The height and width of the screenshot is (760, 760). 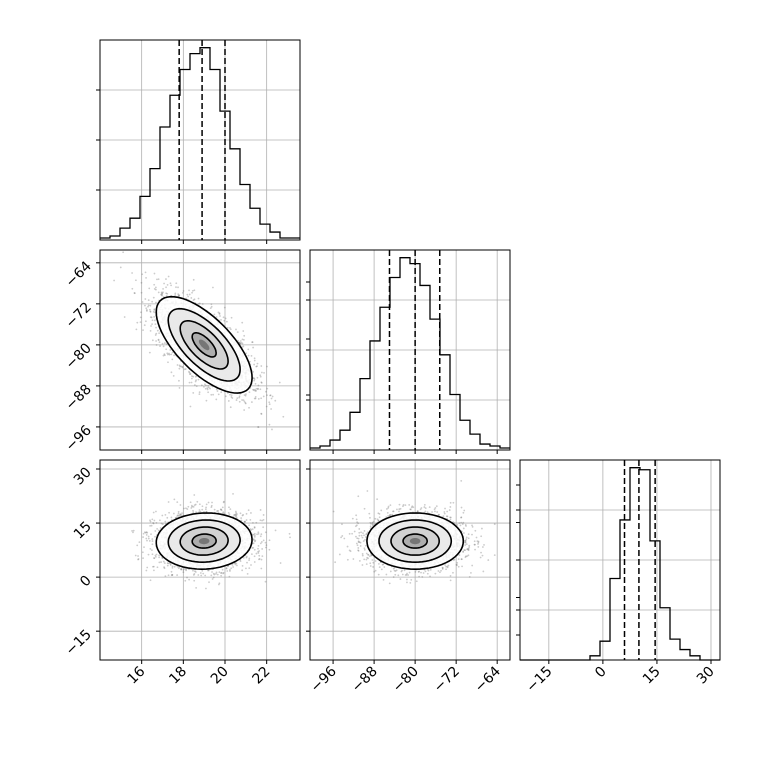 What do you see at coordinates (204, 344) in the screenshot?
I see `contour-line` at bounding box center [204, 344].